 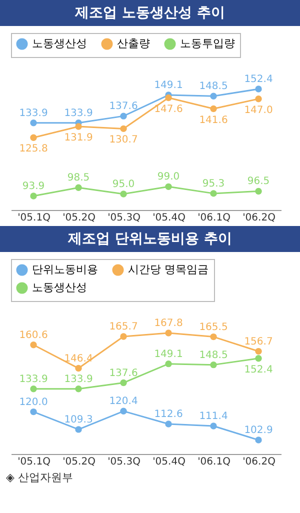 I want to click on chart-title: 제조업 단위노동비용 추이, so click(x=150, y=239).